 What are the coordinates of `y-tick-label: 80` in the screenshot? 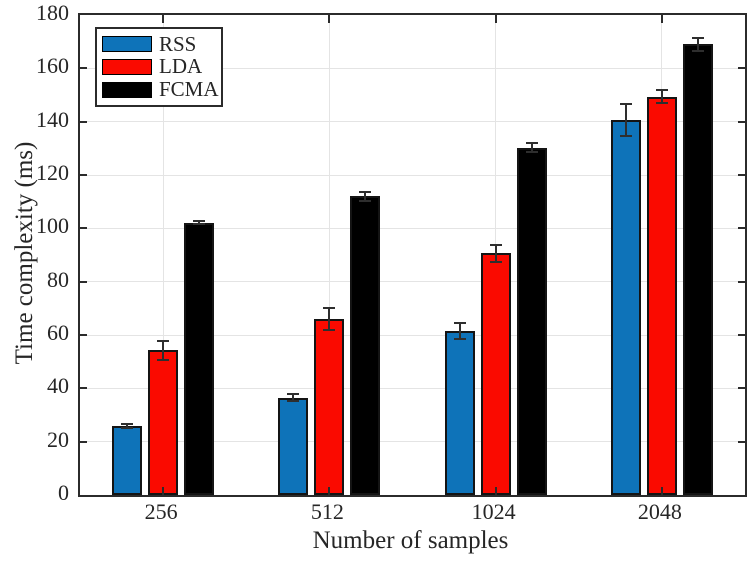 It's located at (58, 279).